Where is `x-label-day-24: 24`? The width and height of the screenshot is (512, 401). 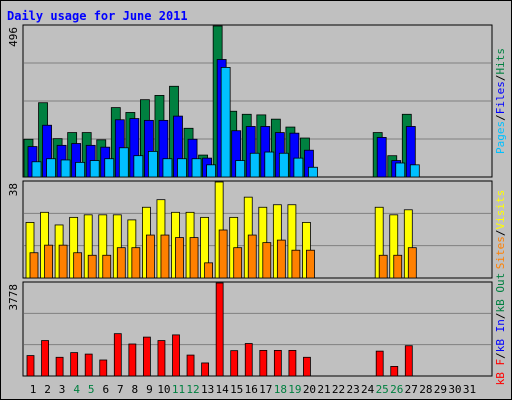
x-label-day-24: 24 is located at coordinates (368, 389).